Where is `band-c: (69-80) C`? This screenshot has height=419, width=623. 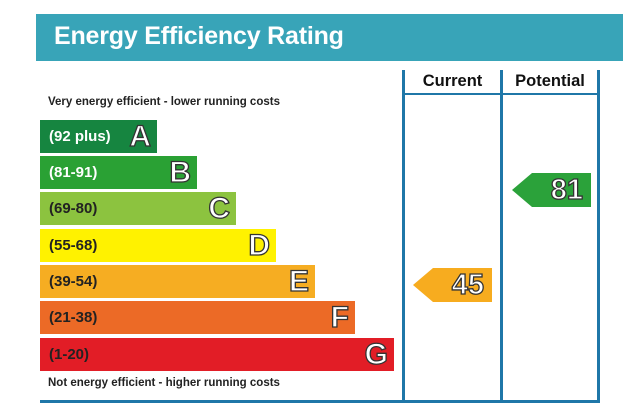 band-c: (69-80) C is located at coordinates (138, 208).